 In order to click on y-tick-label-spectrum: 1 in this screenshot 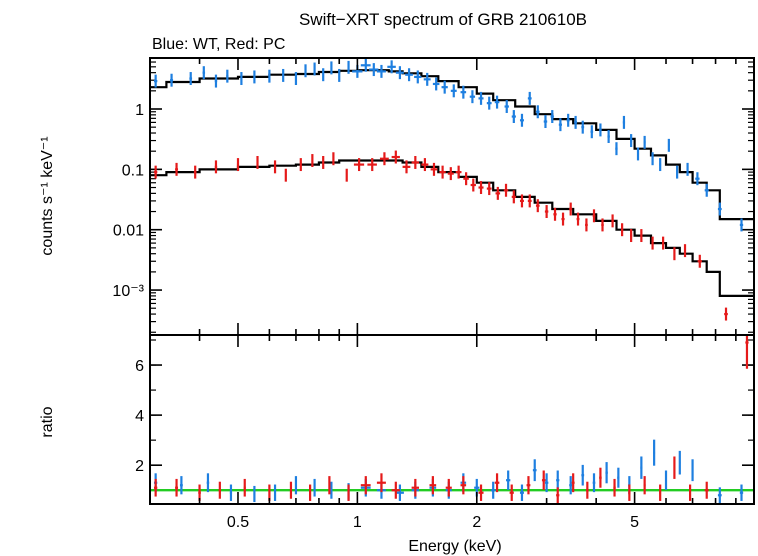, I will do `click(139, 110)`.